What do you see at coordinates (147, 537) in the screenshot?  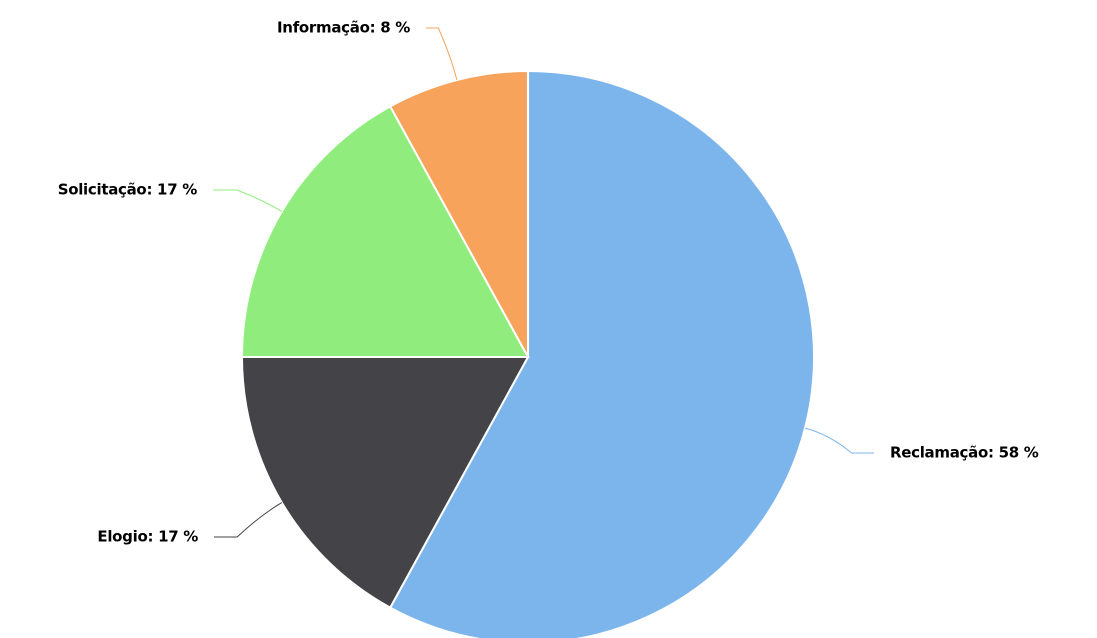 I see `data-label: Elogio: 17 %` at bounding box center [147, 537].